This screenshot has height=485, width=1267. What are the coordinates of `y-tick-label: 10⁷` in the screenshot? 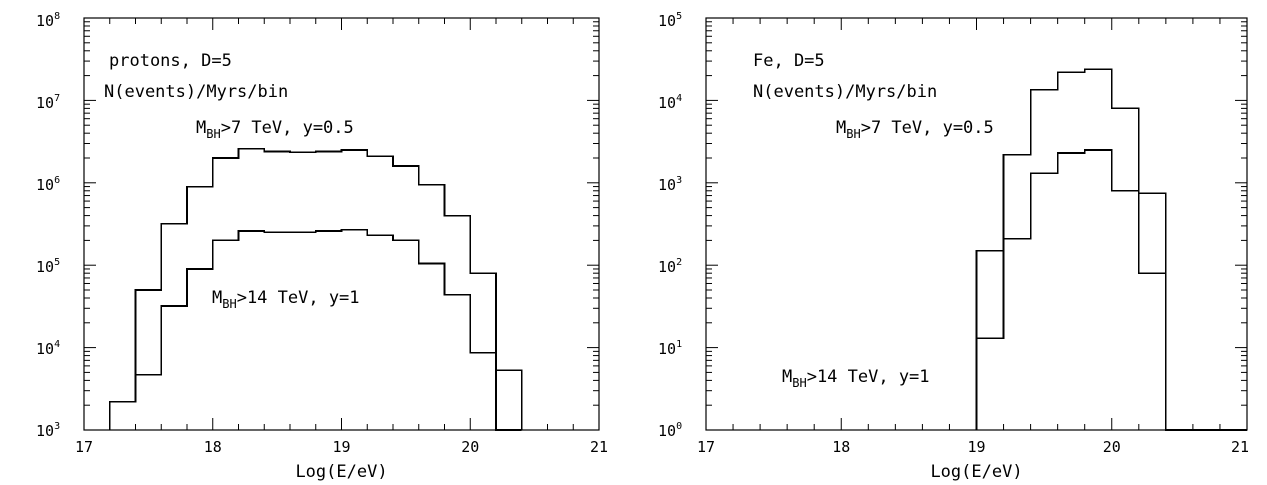 It's located at (48, 102).